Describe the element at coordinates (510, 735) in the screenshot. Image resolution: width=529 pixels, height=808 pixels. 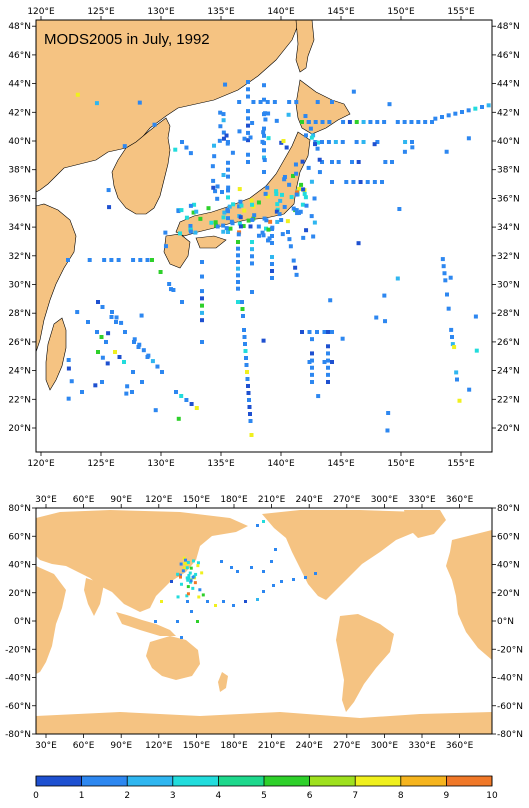
I see `global-lat-label: -80°N` at that location.